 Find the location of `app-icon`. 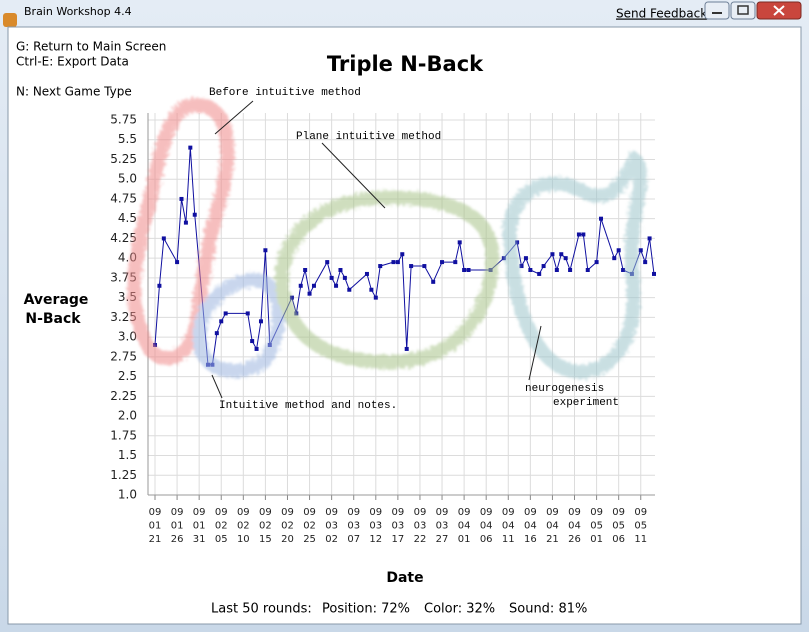

app-icon is located at coordinates (10, 20).